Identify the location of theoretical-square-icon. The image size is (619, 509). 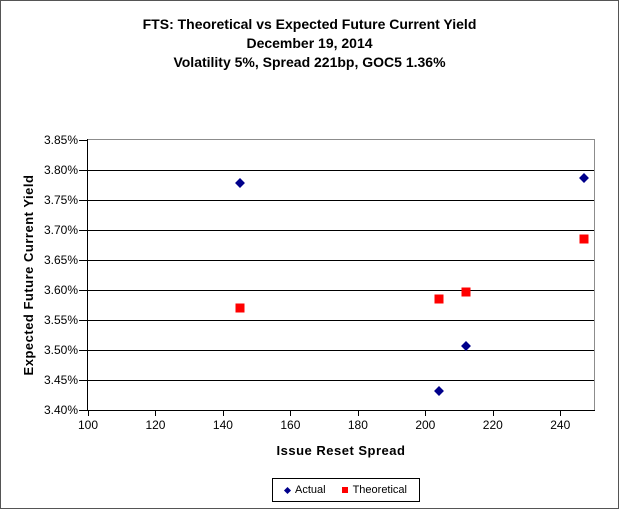
(344, 490).